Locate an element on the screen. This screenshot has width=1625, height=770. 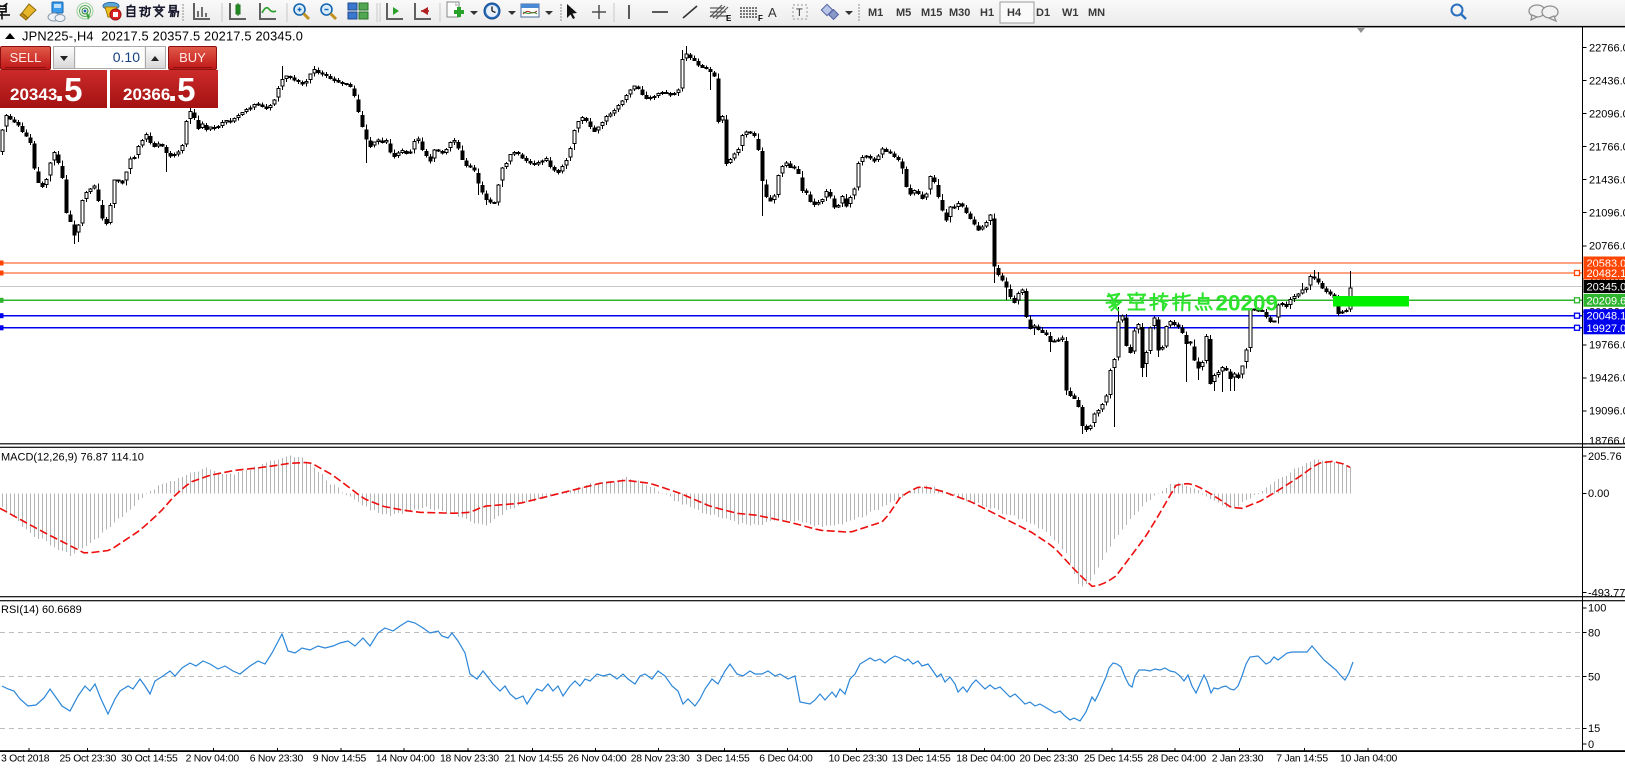
svg-text: 19766.0 is located at coordinates (1607, 346).